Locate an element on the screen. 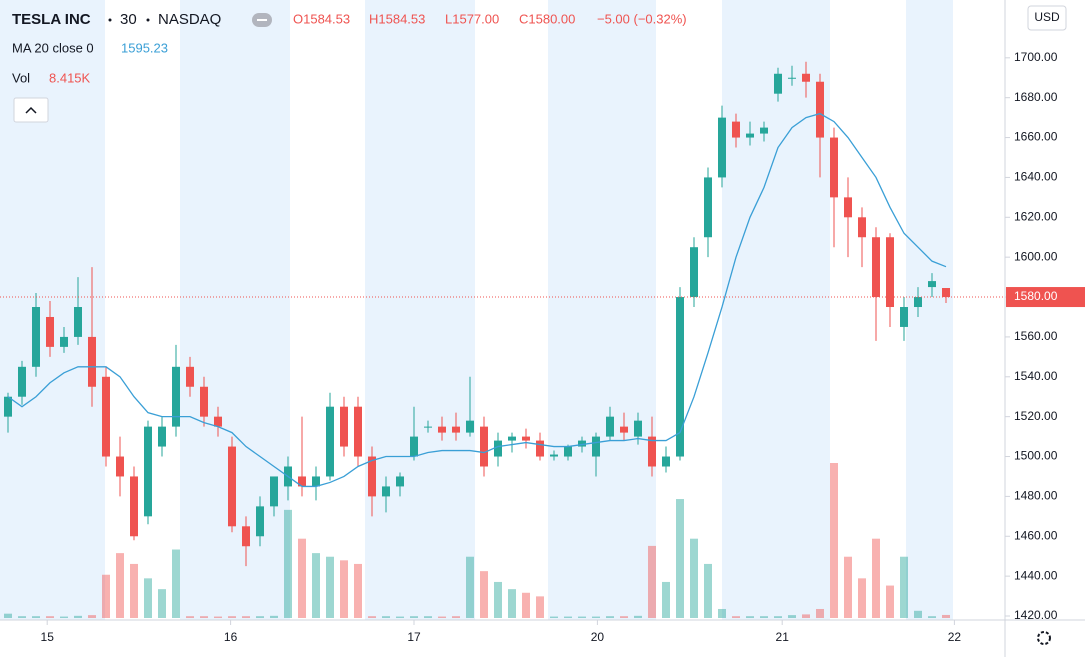 The height and width of the screenshot is (657, 1085). y-tick-label: 1440.00 is located at coordinates (1036, 575).